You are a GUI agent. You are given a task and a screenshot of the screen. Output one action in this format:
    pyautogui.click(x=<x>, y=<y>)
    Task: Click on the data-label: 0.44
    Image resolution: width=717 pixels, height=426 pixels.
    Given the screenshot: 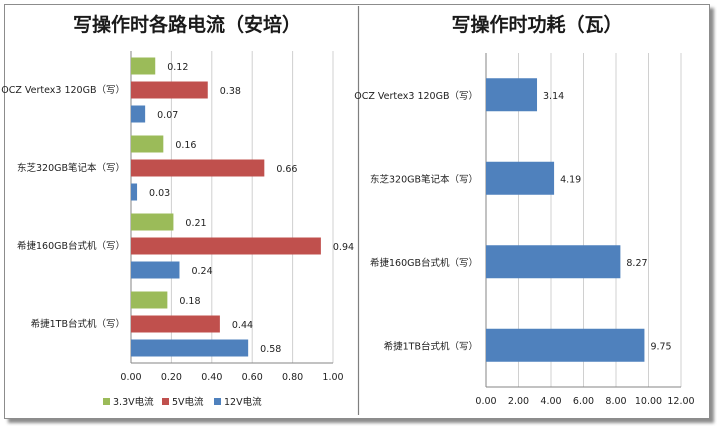 What is the action you would take?
    pyautogui.click(x=242, y=325)
    